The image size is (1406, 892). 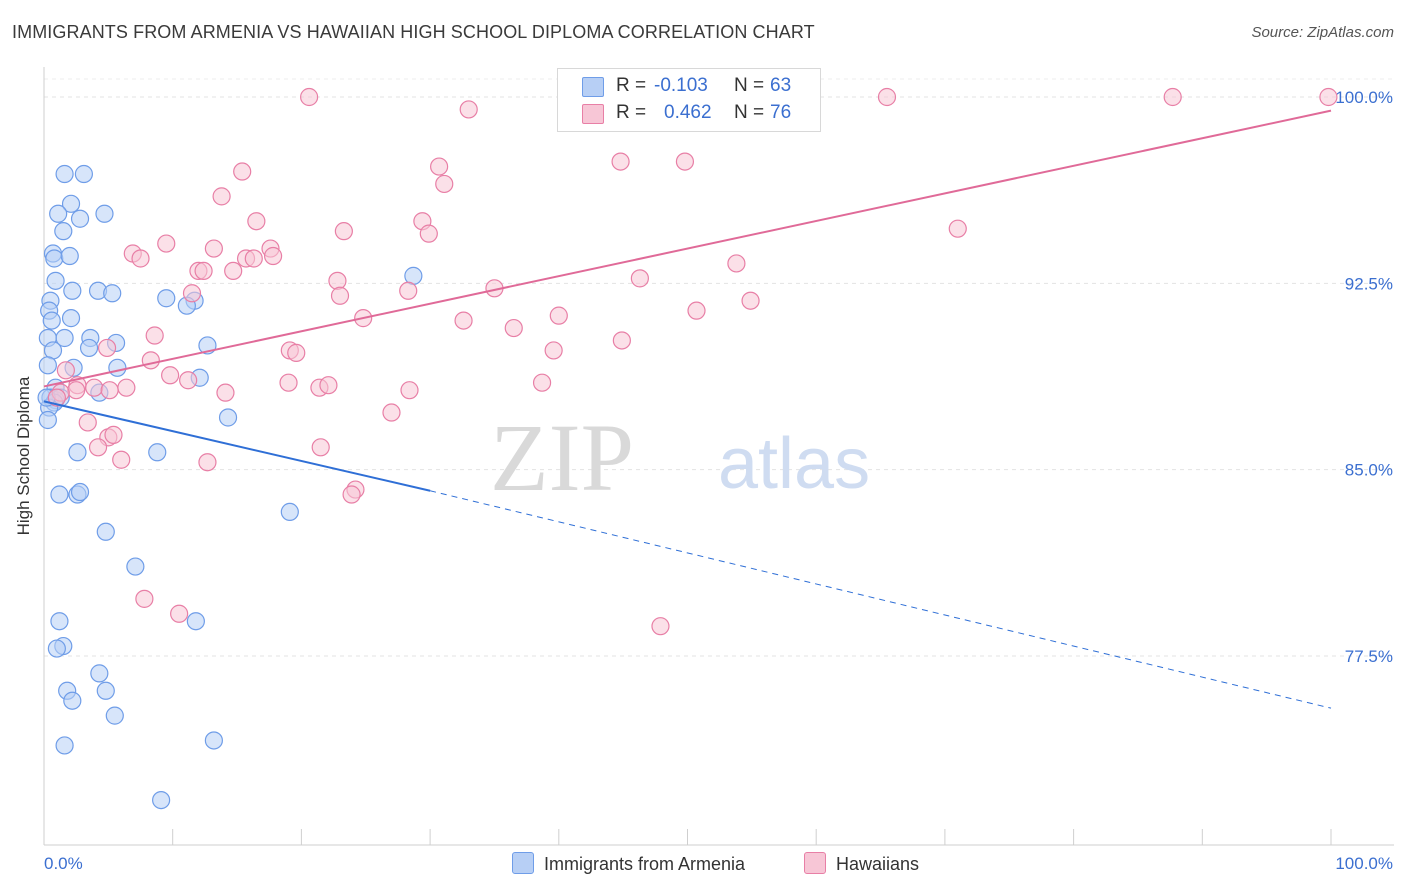 I want to click on legend-item-armenia: Immigrants from Armenia, so click(x=628, y=863).